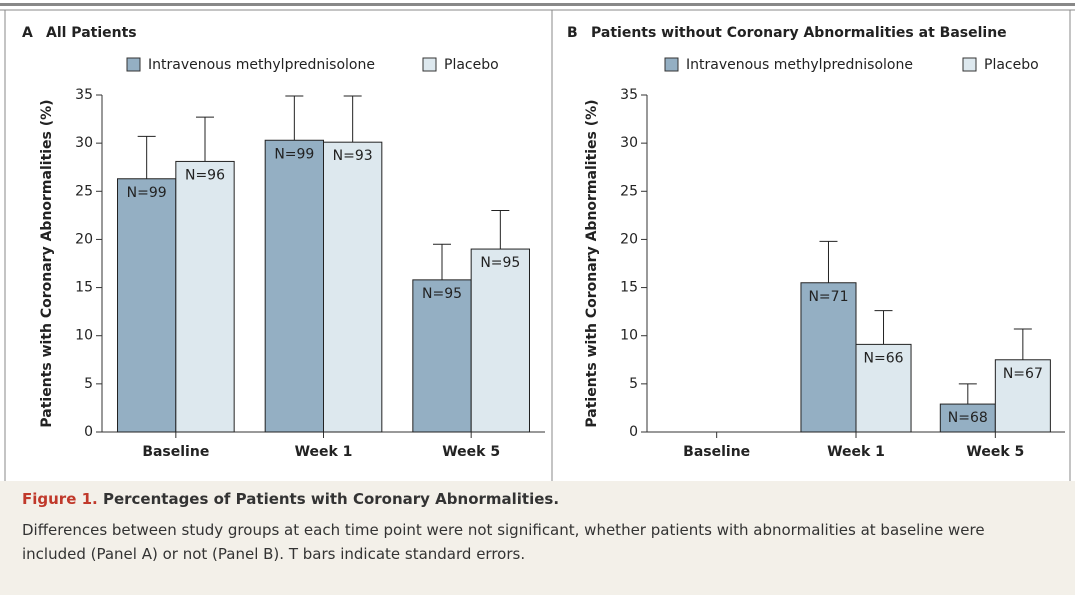  I want to click on panel-letter: B, so click(572, 33).